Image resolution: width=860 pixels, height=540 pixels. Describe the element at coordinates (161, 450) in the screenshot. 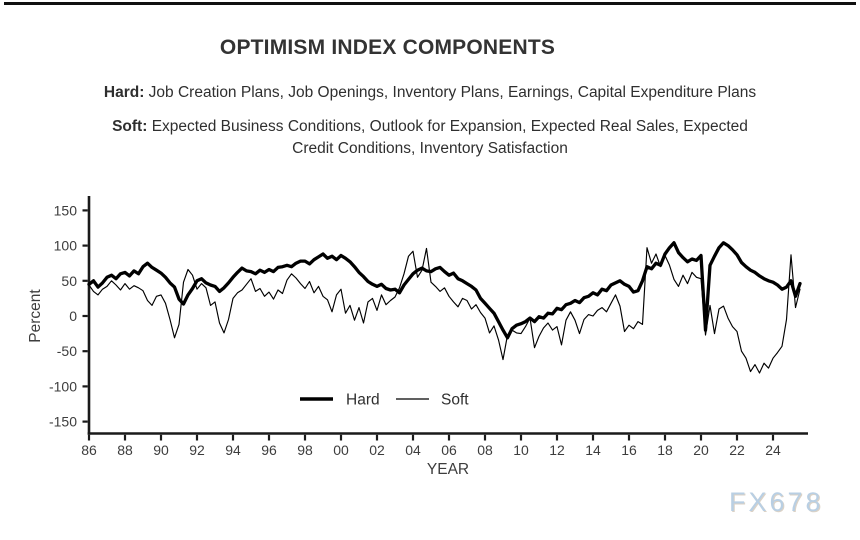

I see `x-tick-label: 90` at that location.